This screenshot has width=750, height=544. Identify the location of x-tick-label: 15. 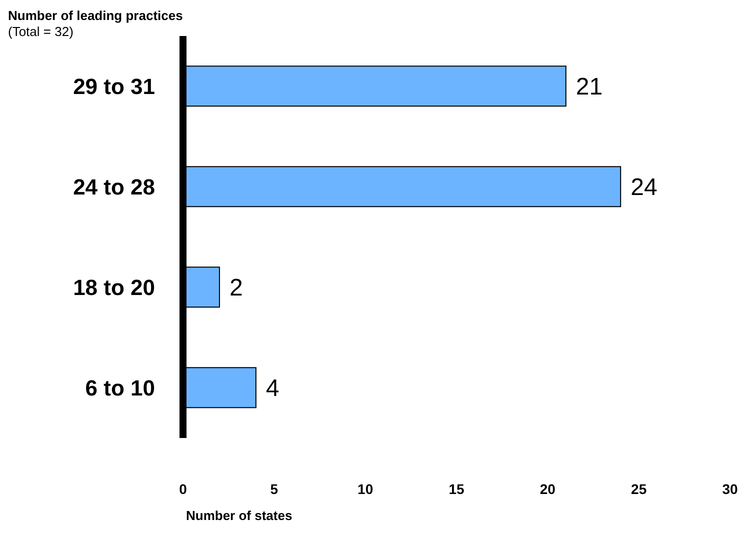
(456, 488).